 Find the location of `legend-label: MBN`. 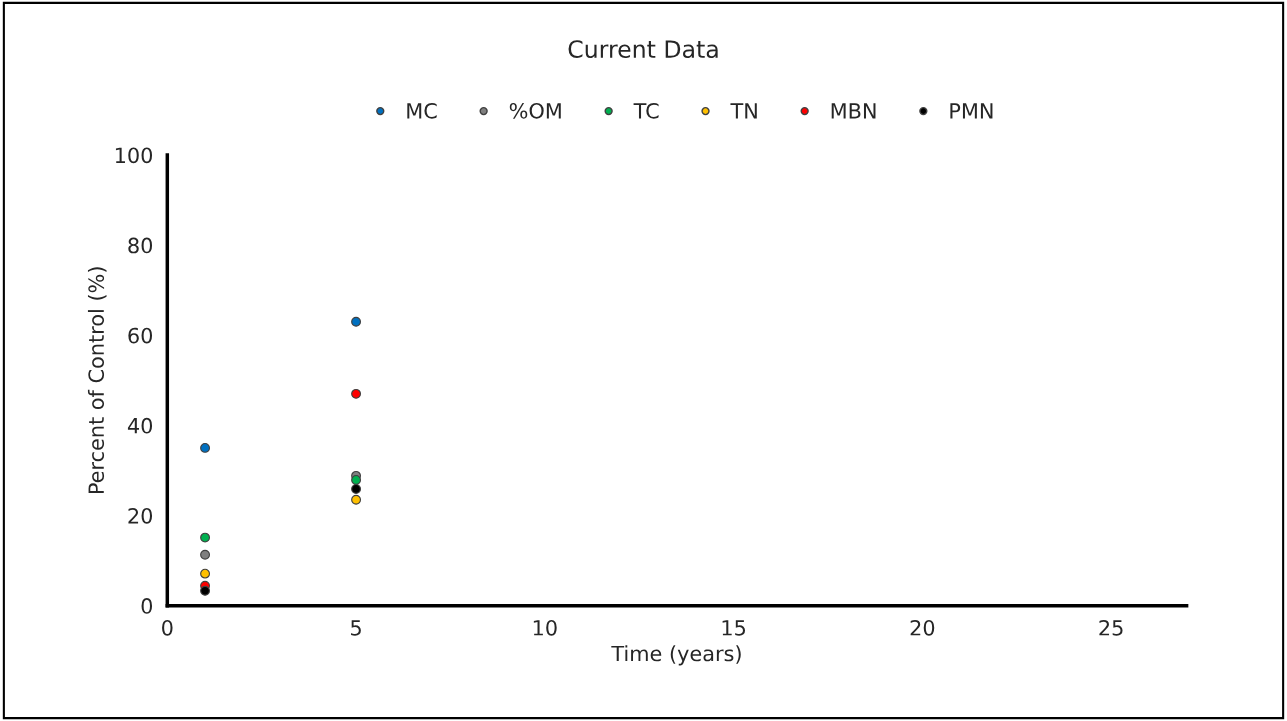

legend-label: MBN is located at coordinates (853, 111).